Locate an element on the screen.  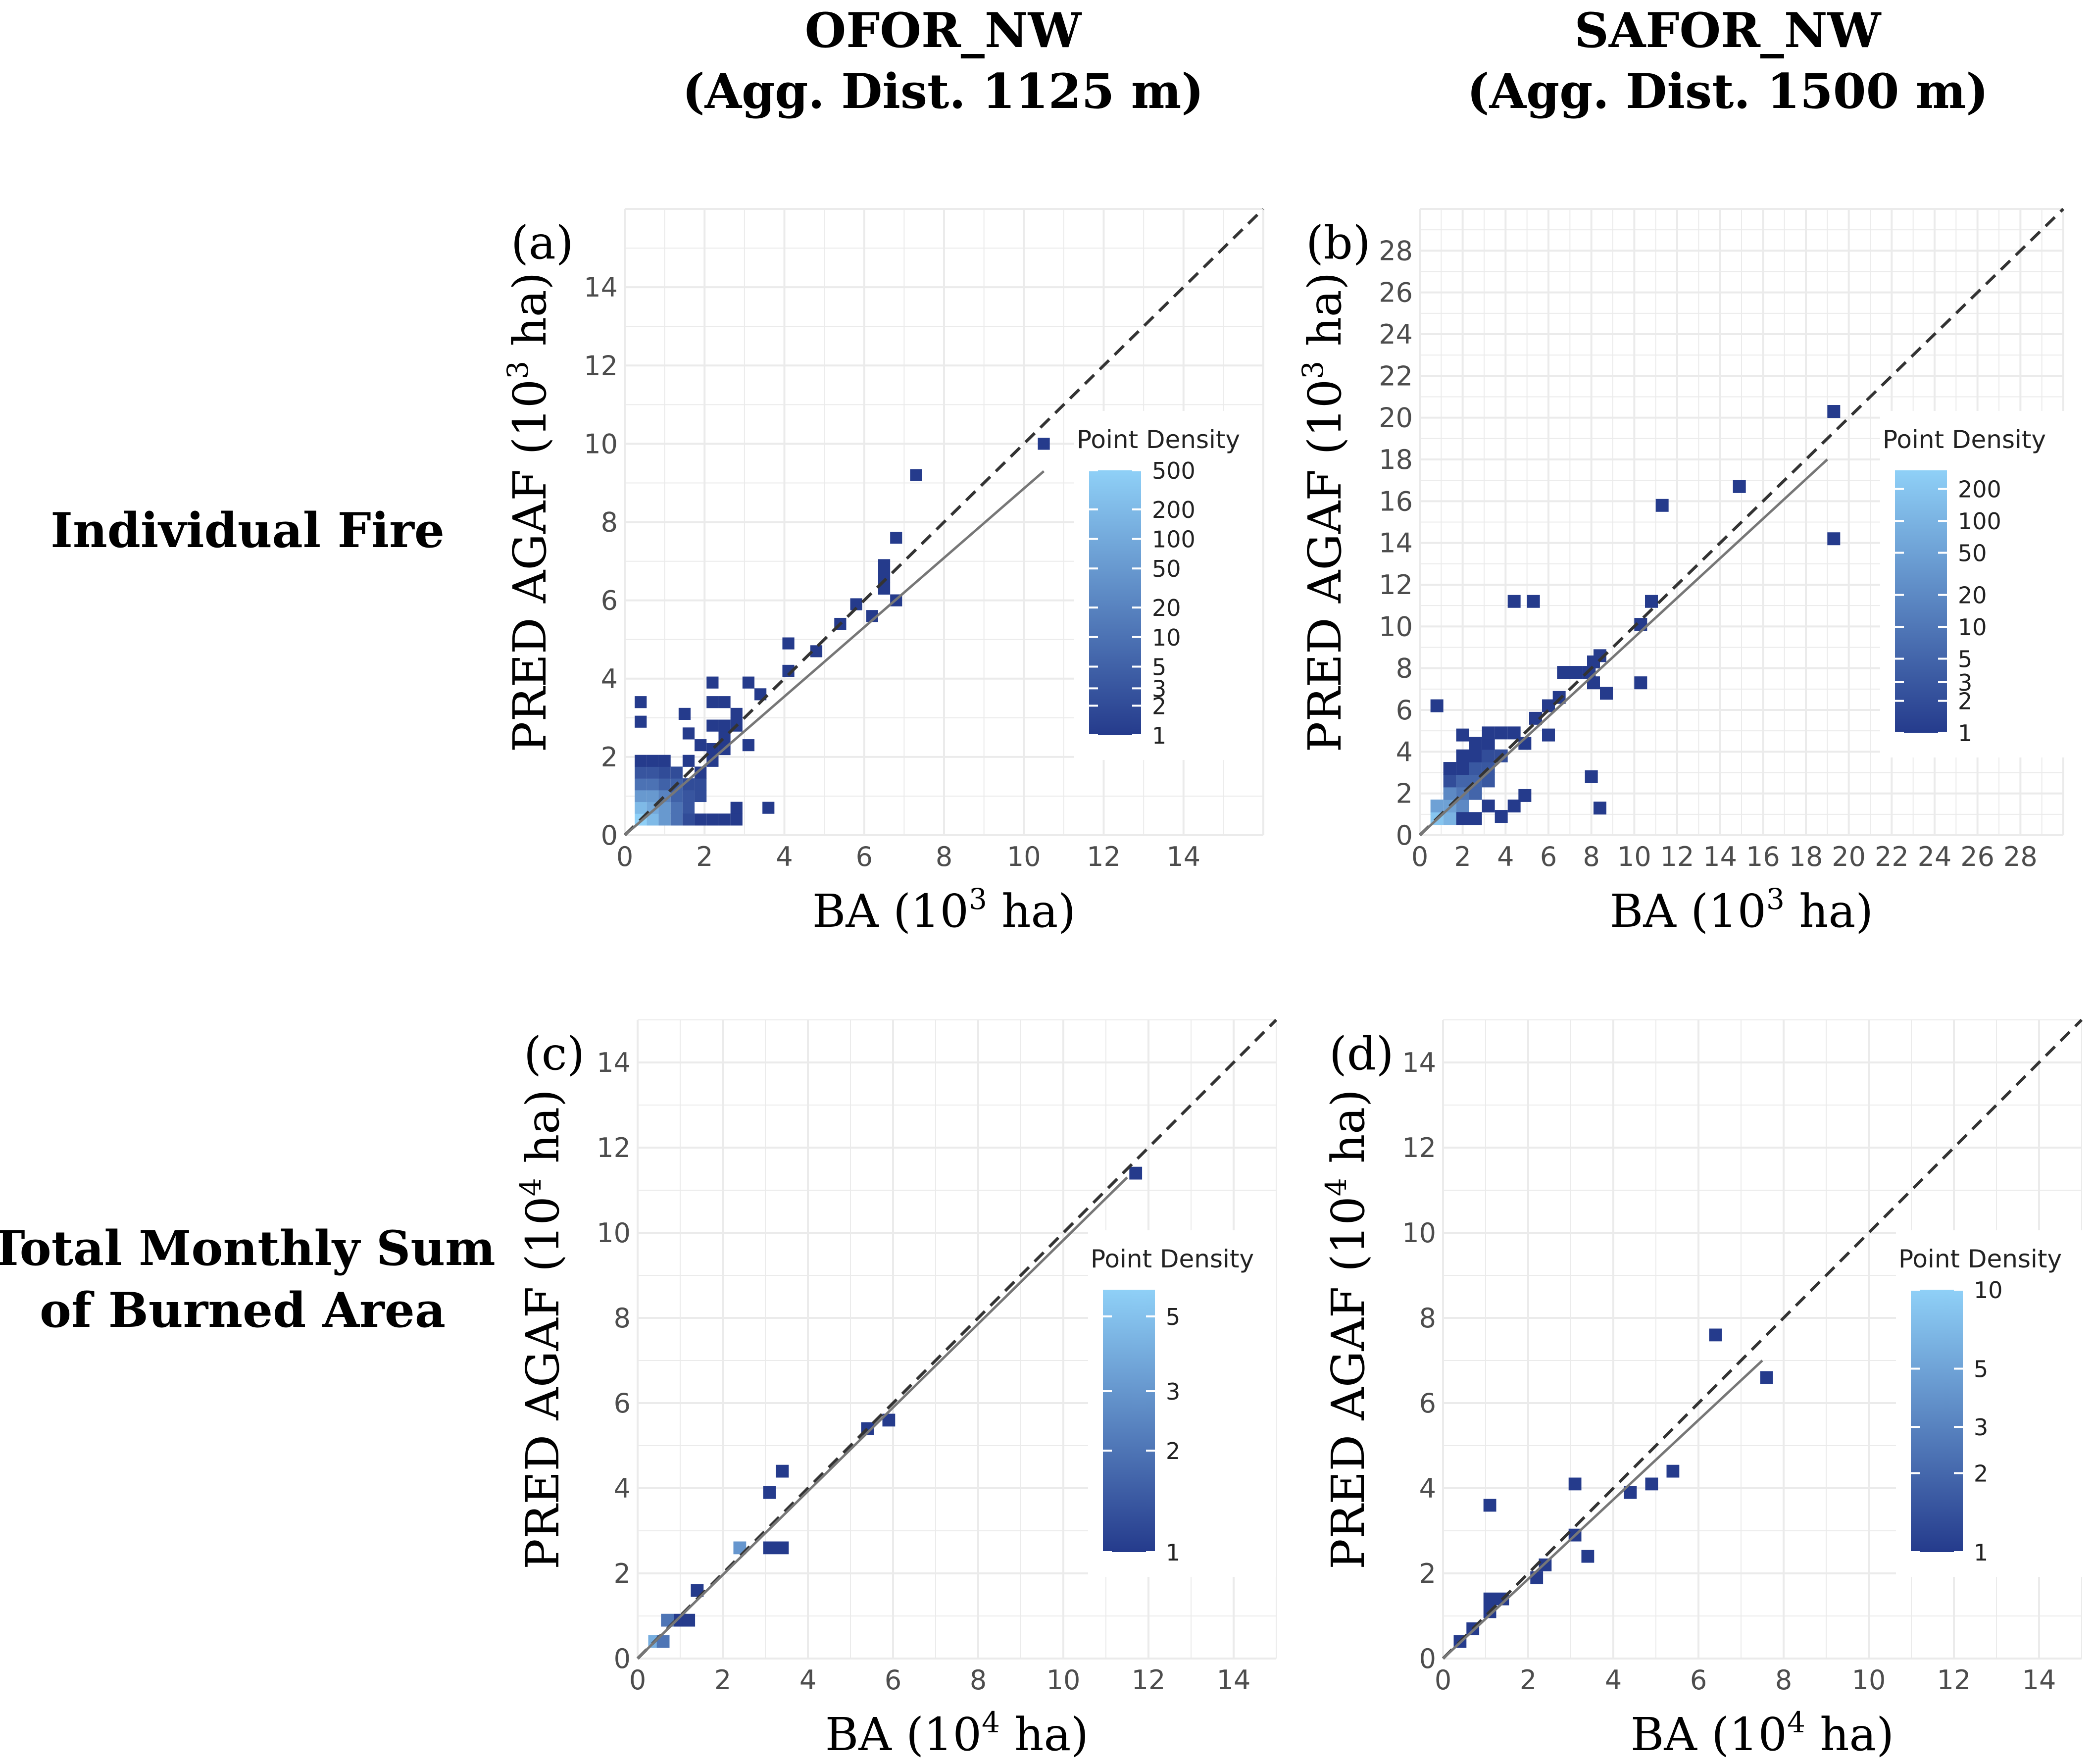
legend-tick-label: 2 is located at coordinates (1965, 701).